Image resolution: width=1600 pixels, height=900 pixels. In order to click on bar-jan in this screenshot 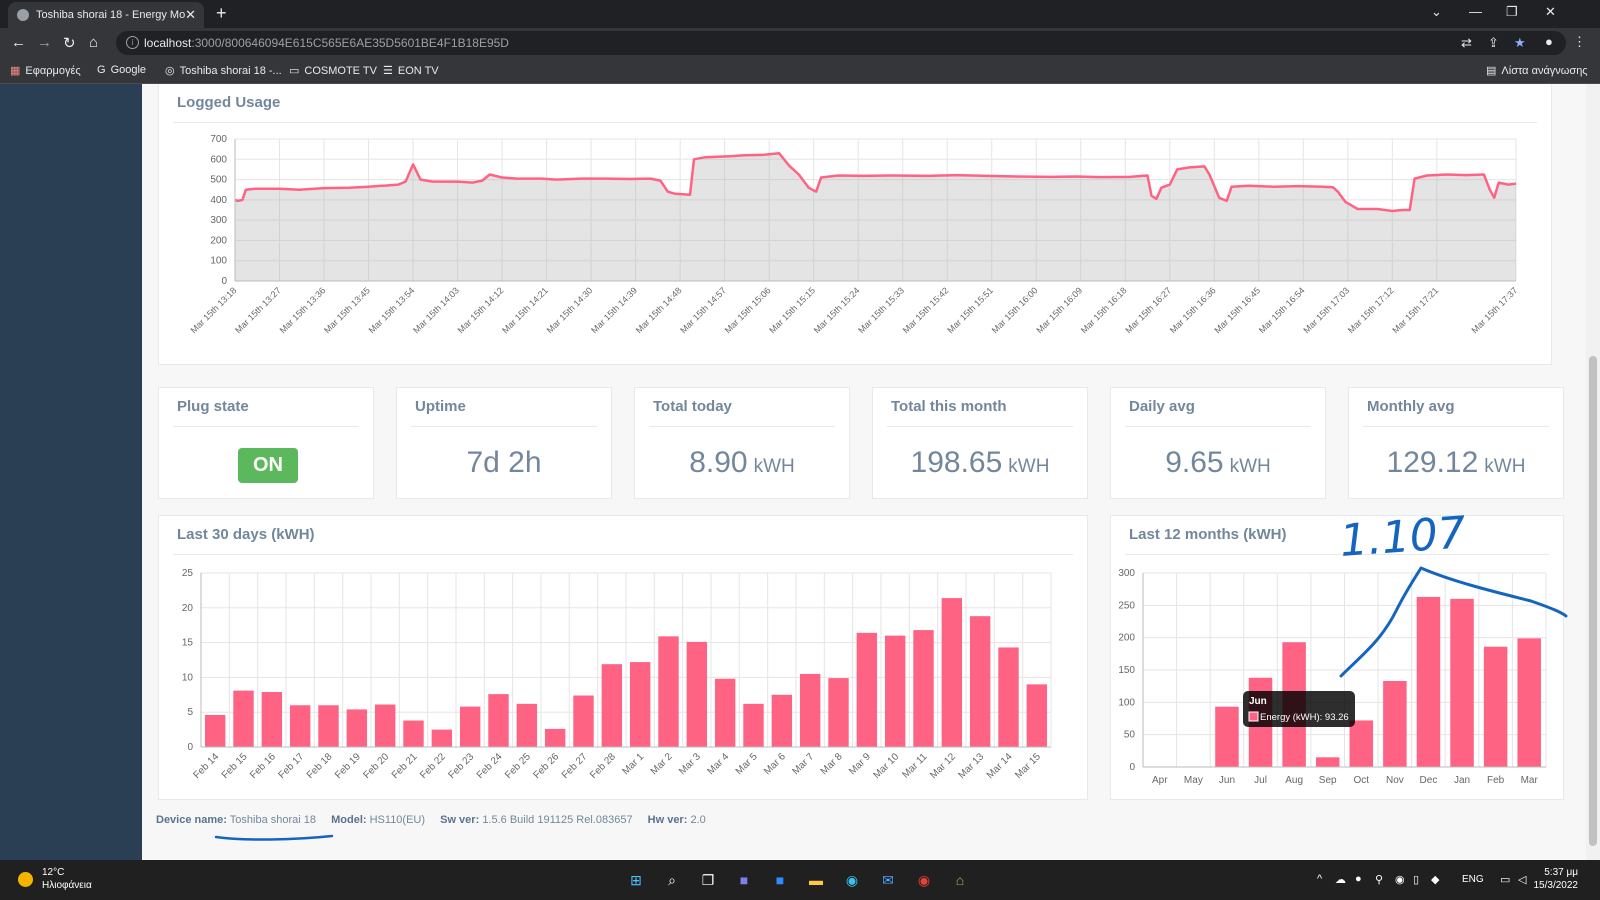, I will do `click(1462, 682)`.